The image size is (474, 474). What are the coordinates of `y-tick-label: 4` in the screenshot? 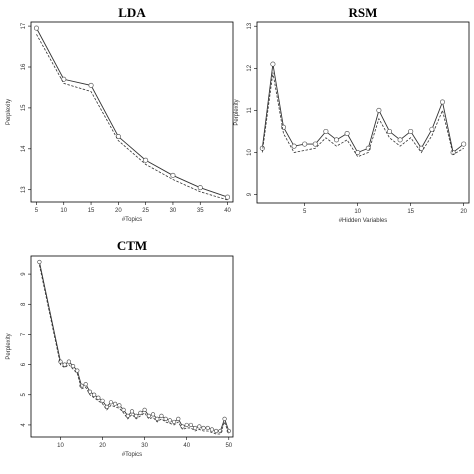 It's located at (24, 425).